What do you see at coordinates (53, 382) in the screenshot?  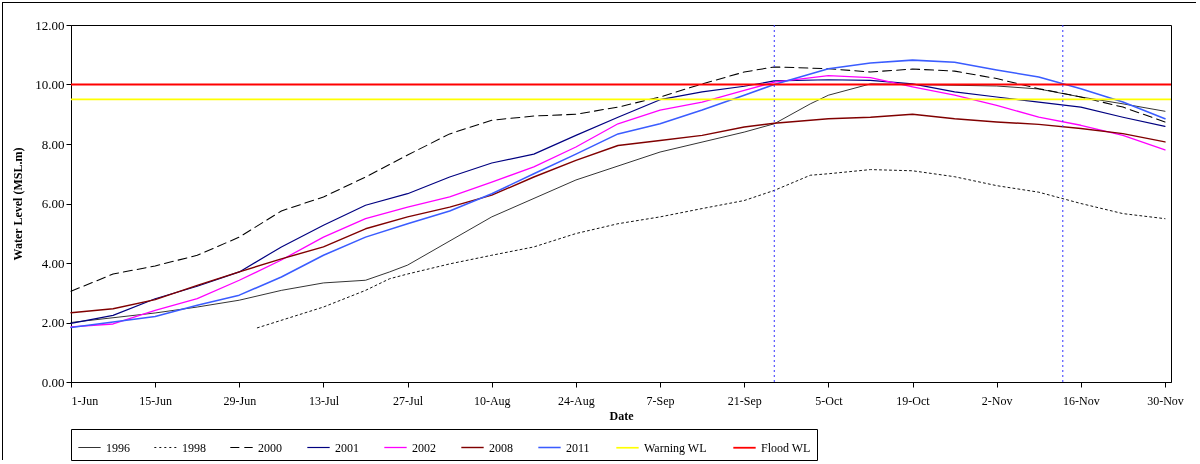 I see `y-tick-label: 0.00` at bounding box center [53, 382].